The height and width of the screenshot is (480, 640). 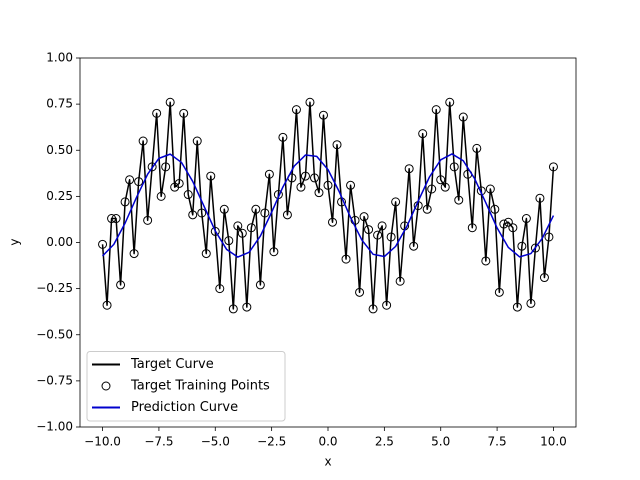 What do you see at coordinates (184, 407) in the screenshot?
I see `legend-label: Prediction Curve` at bounding box center [184, 407].